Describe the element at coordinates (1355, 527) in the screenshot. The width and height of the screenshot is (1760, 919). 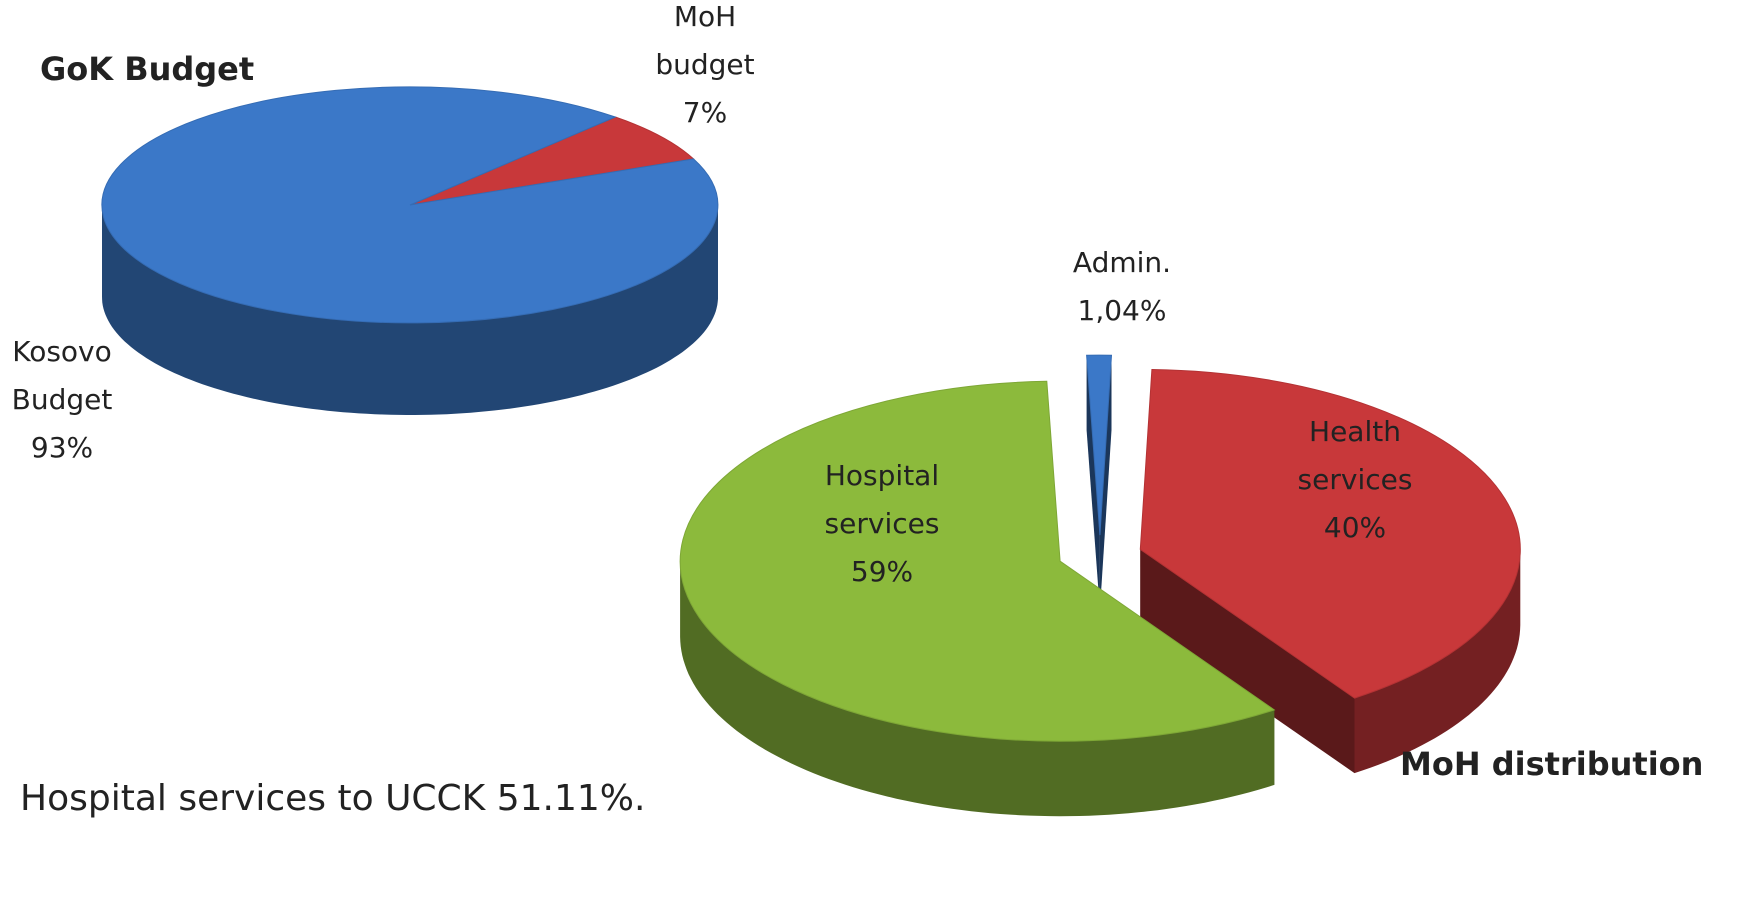
I see `slice-value: 40%` at that location.